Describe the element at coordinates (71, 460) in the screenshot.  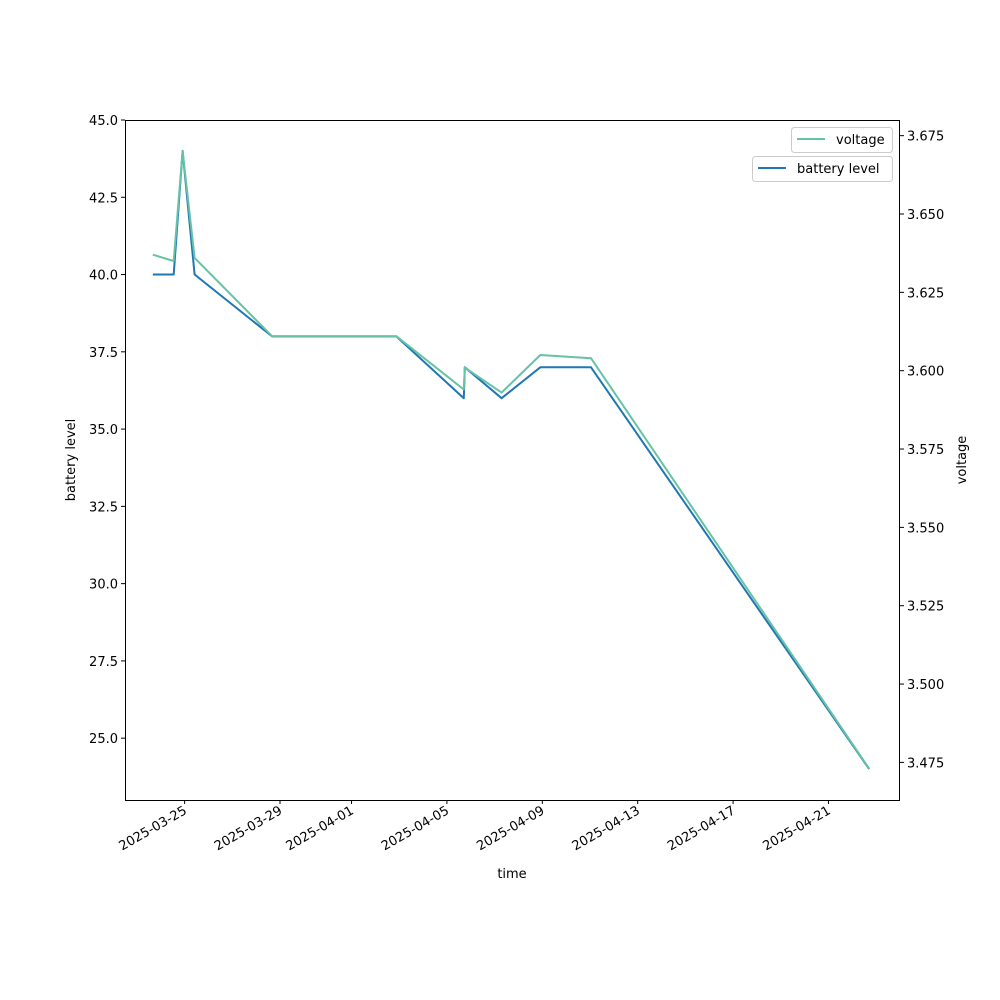
I see `y-axis-label: battery level` at that location.